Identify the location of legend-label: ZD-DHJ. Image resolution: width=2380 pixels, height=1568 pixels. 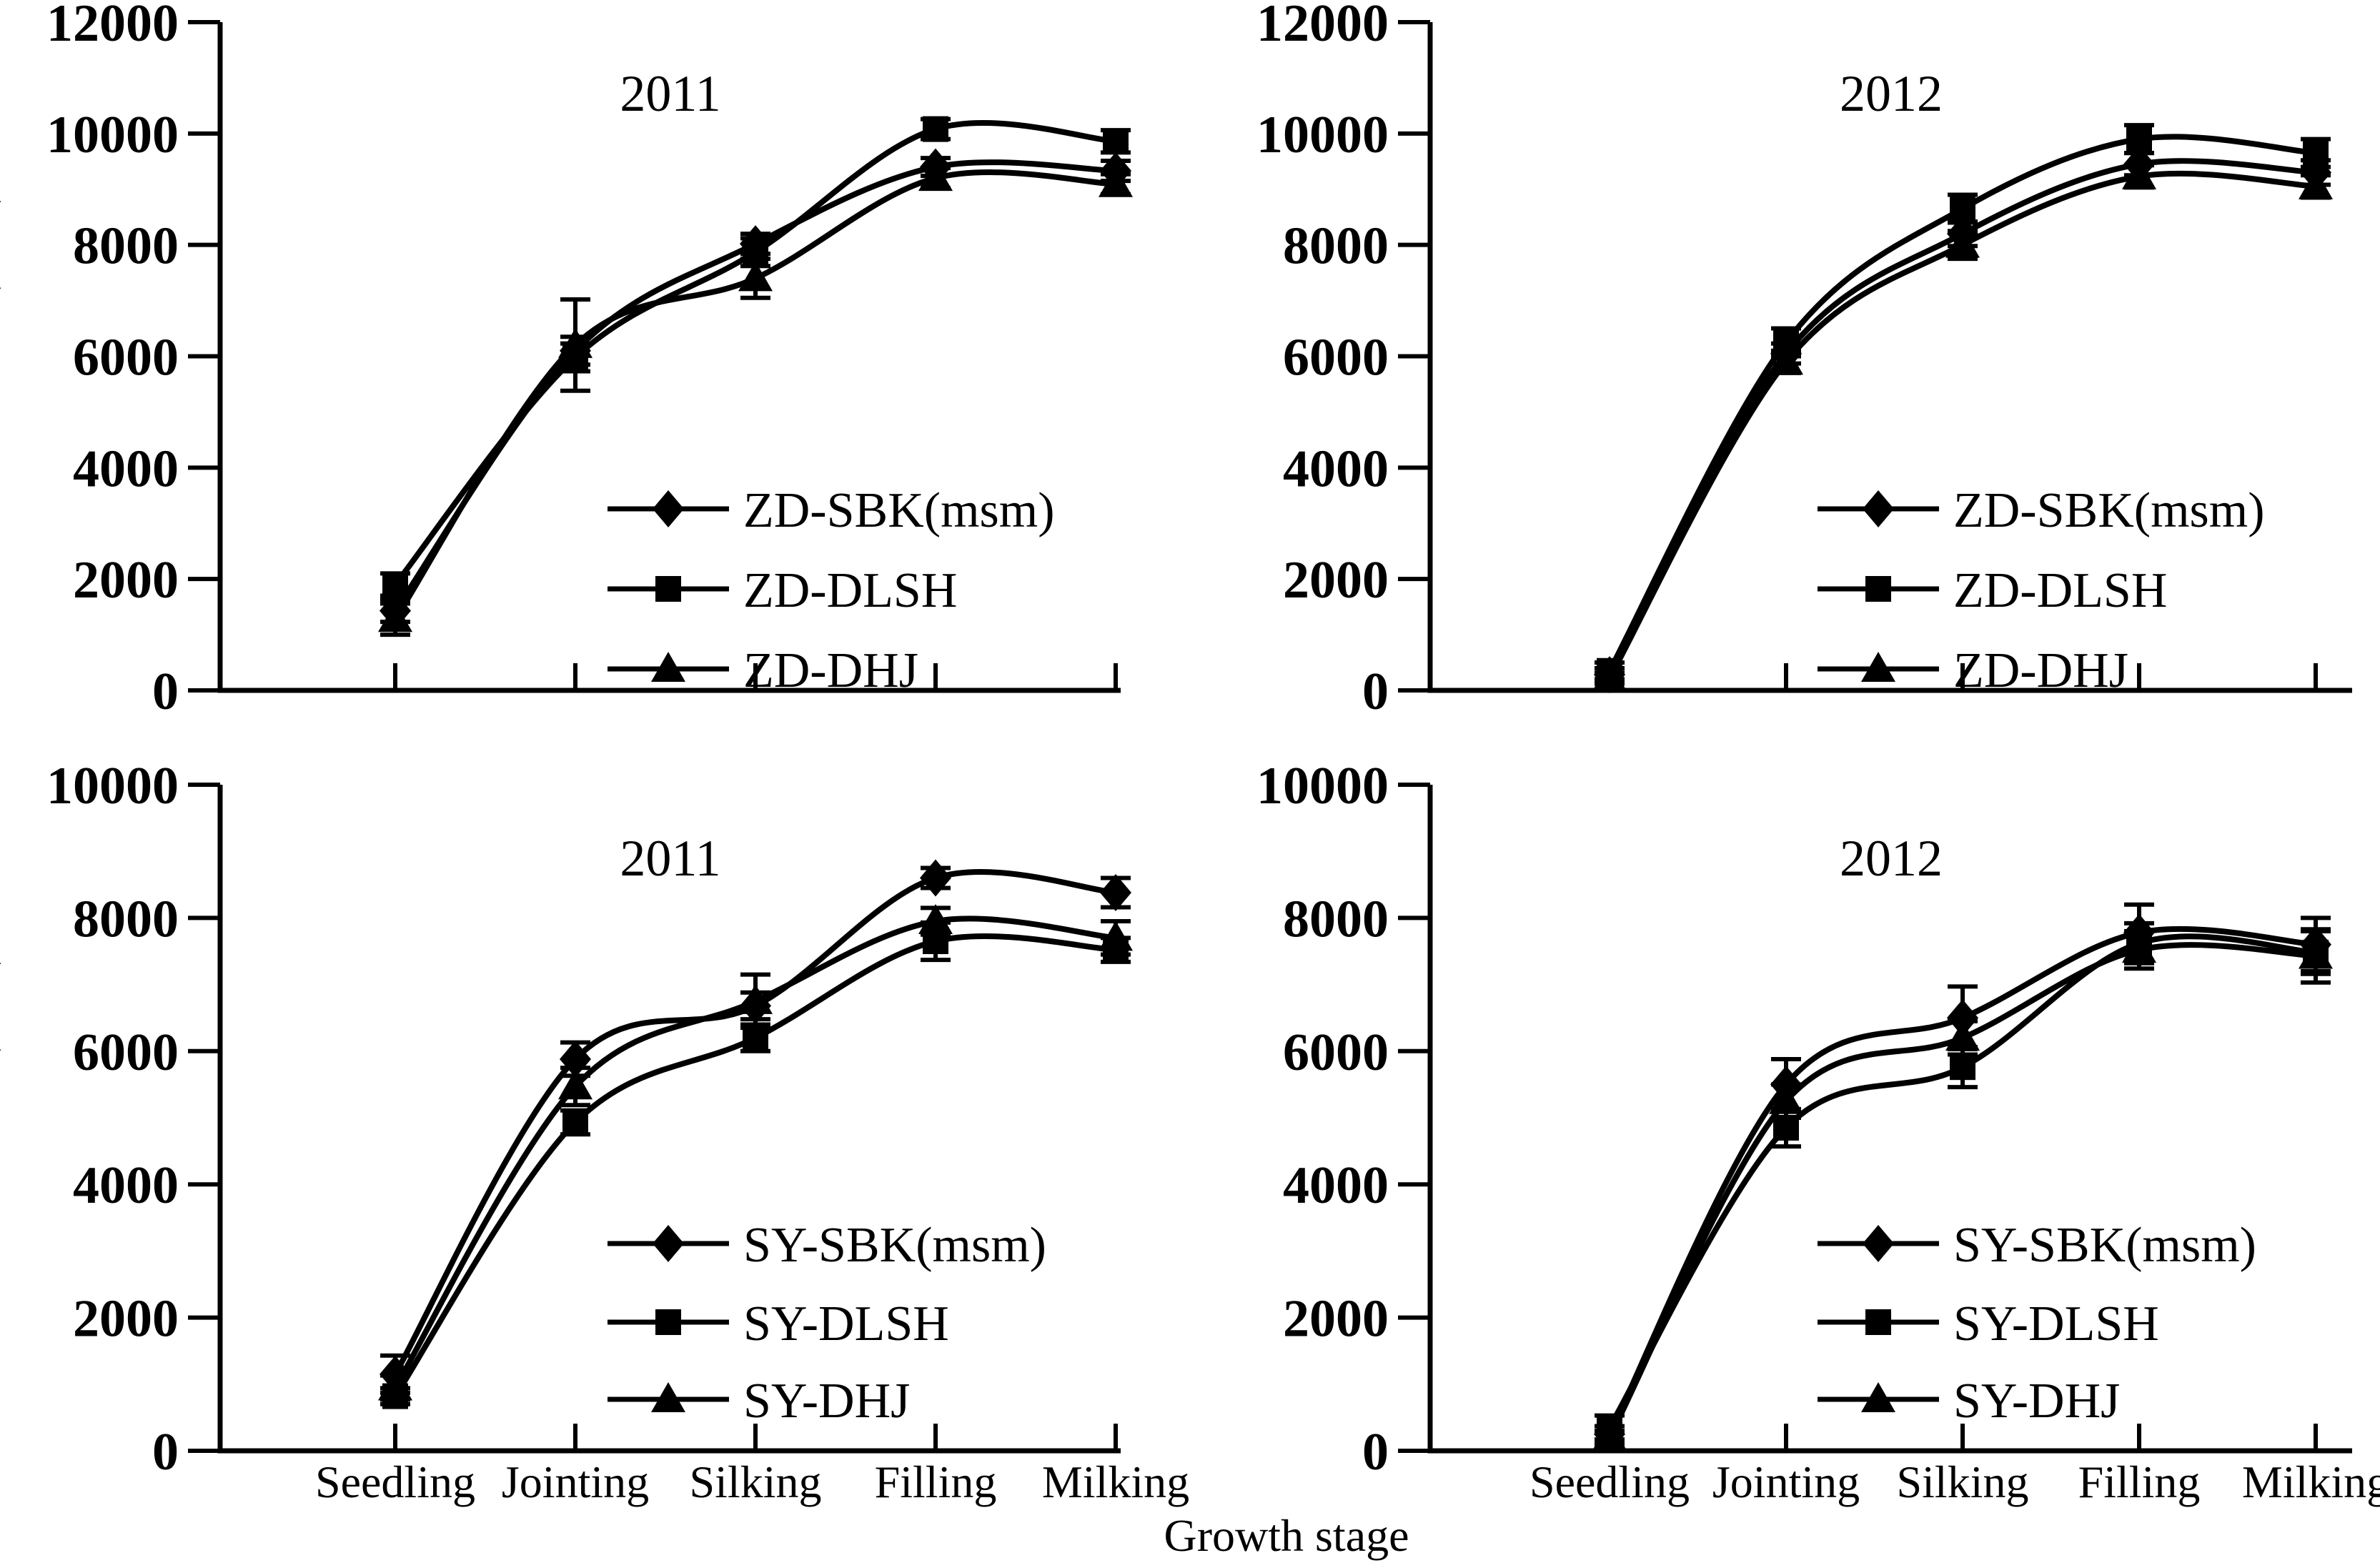
(830, 670).